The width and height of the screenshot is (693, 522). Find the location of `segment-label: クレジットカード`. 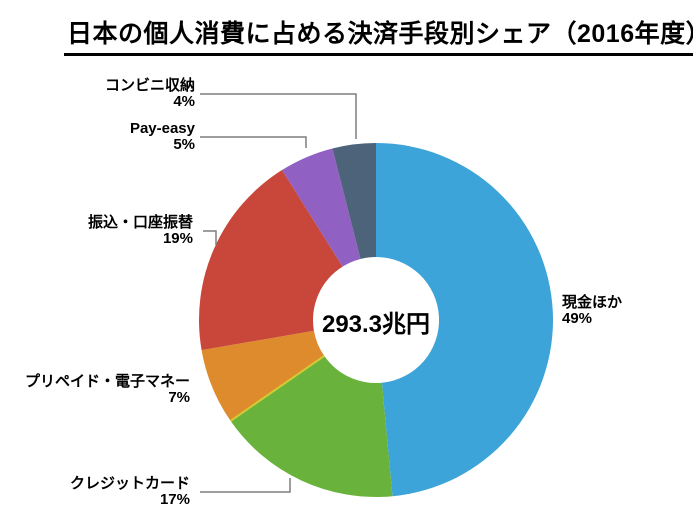

segment-label: クレジットカード is located at coordinates (129, 483).